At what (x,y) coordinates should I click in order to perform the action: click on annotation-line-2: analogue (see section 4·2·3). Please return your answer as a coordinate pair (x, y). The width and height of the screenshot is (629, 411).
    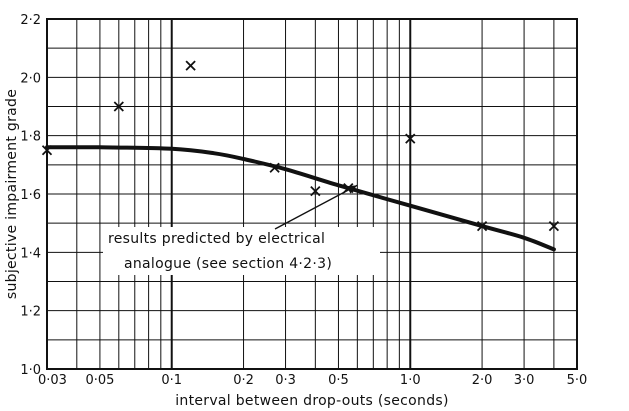
    Looking at the image, I should click on (228, 264).